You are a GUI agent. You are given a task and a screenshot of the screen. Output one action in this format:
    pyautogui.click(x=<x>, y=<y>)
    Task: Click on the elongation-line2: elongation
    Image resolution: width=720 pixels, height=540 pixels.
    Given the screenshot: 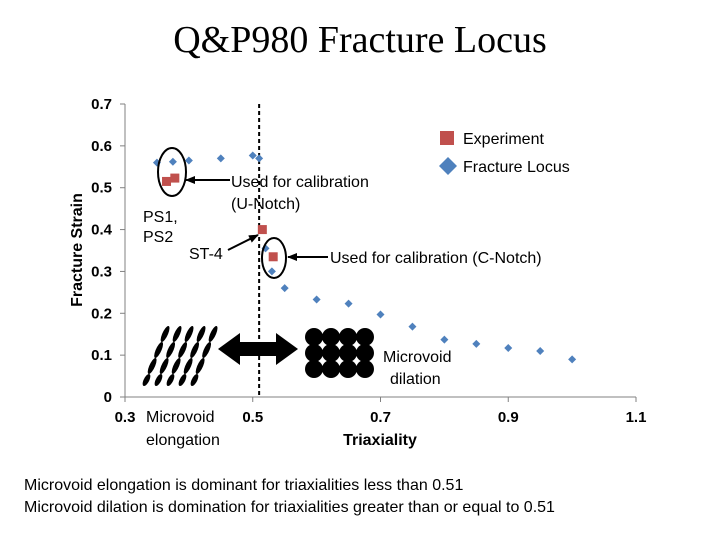 What is the action you would take?
    pyautogui.click(x=183, y=440)
    